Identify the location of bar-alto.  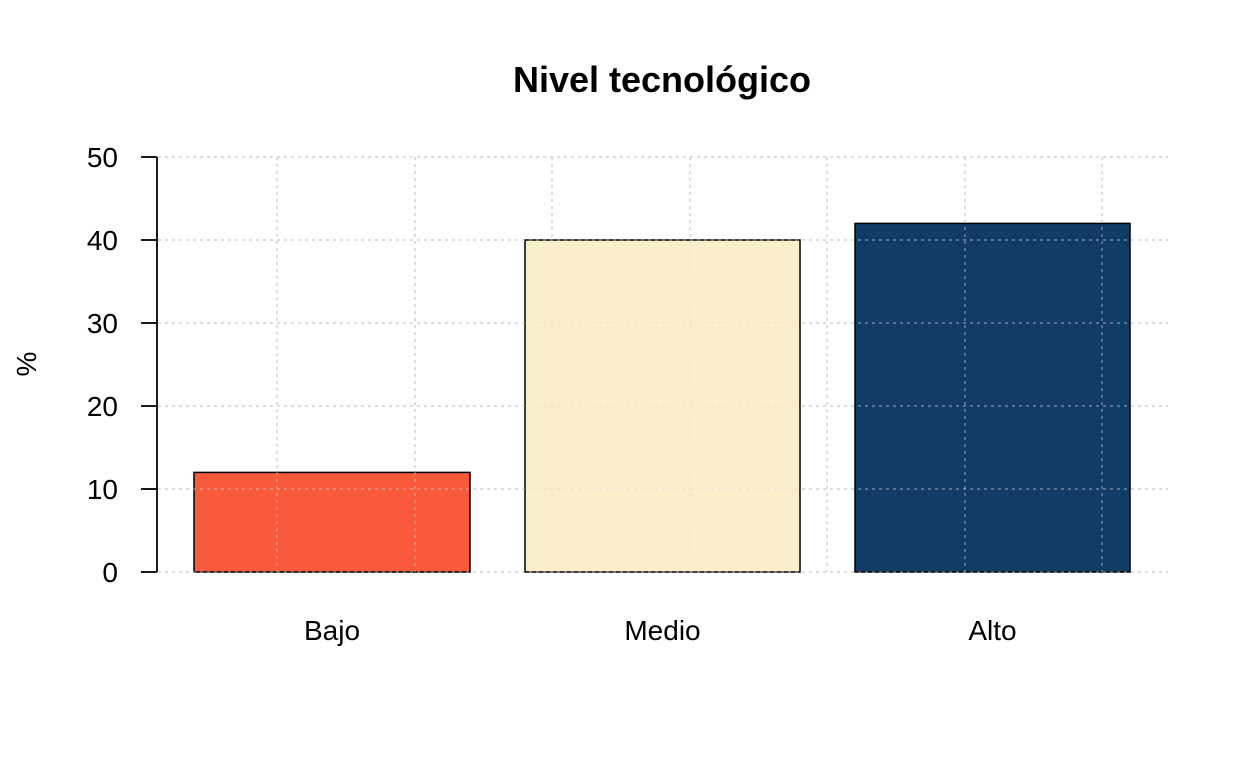
(992, 397).